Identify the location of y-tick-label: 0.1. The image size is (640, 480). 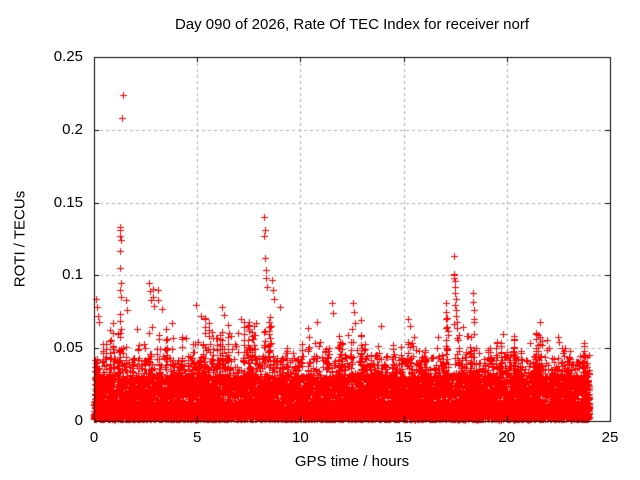
(72, 275).